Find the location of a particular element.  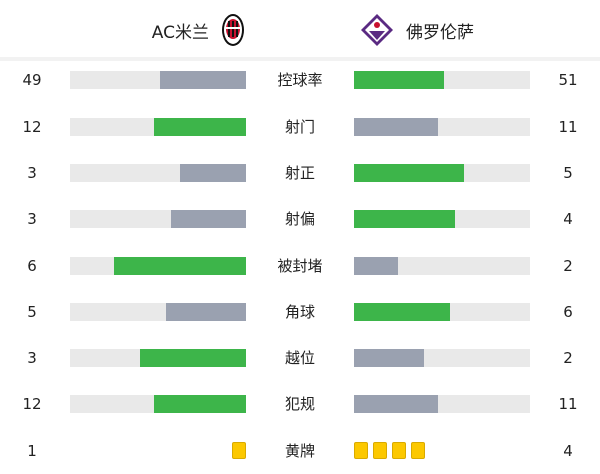

stat-label: 越位 is located at coordinates (299, 358).